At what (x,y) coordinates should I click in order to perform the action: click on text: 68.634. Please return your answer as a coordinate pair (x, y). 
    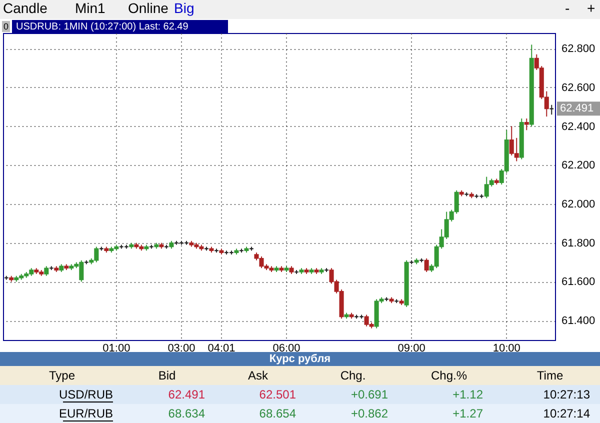
    Looking at the image, I should click on (187, 413).